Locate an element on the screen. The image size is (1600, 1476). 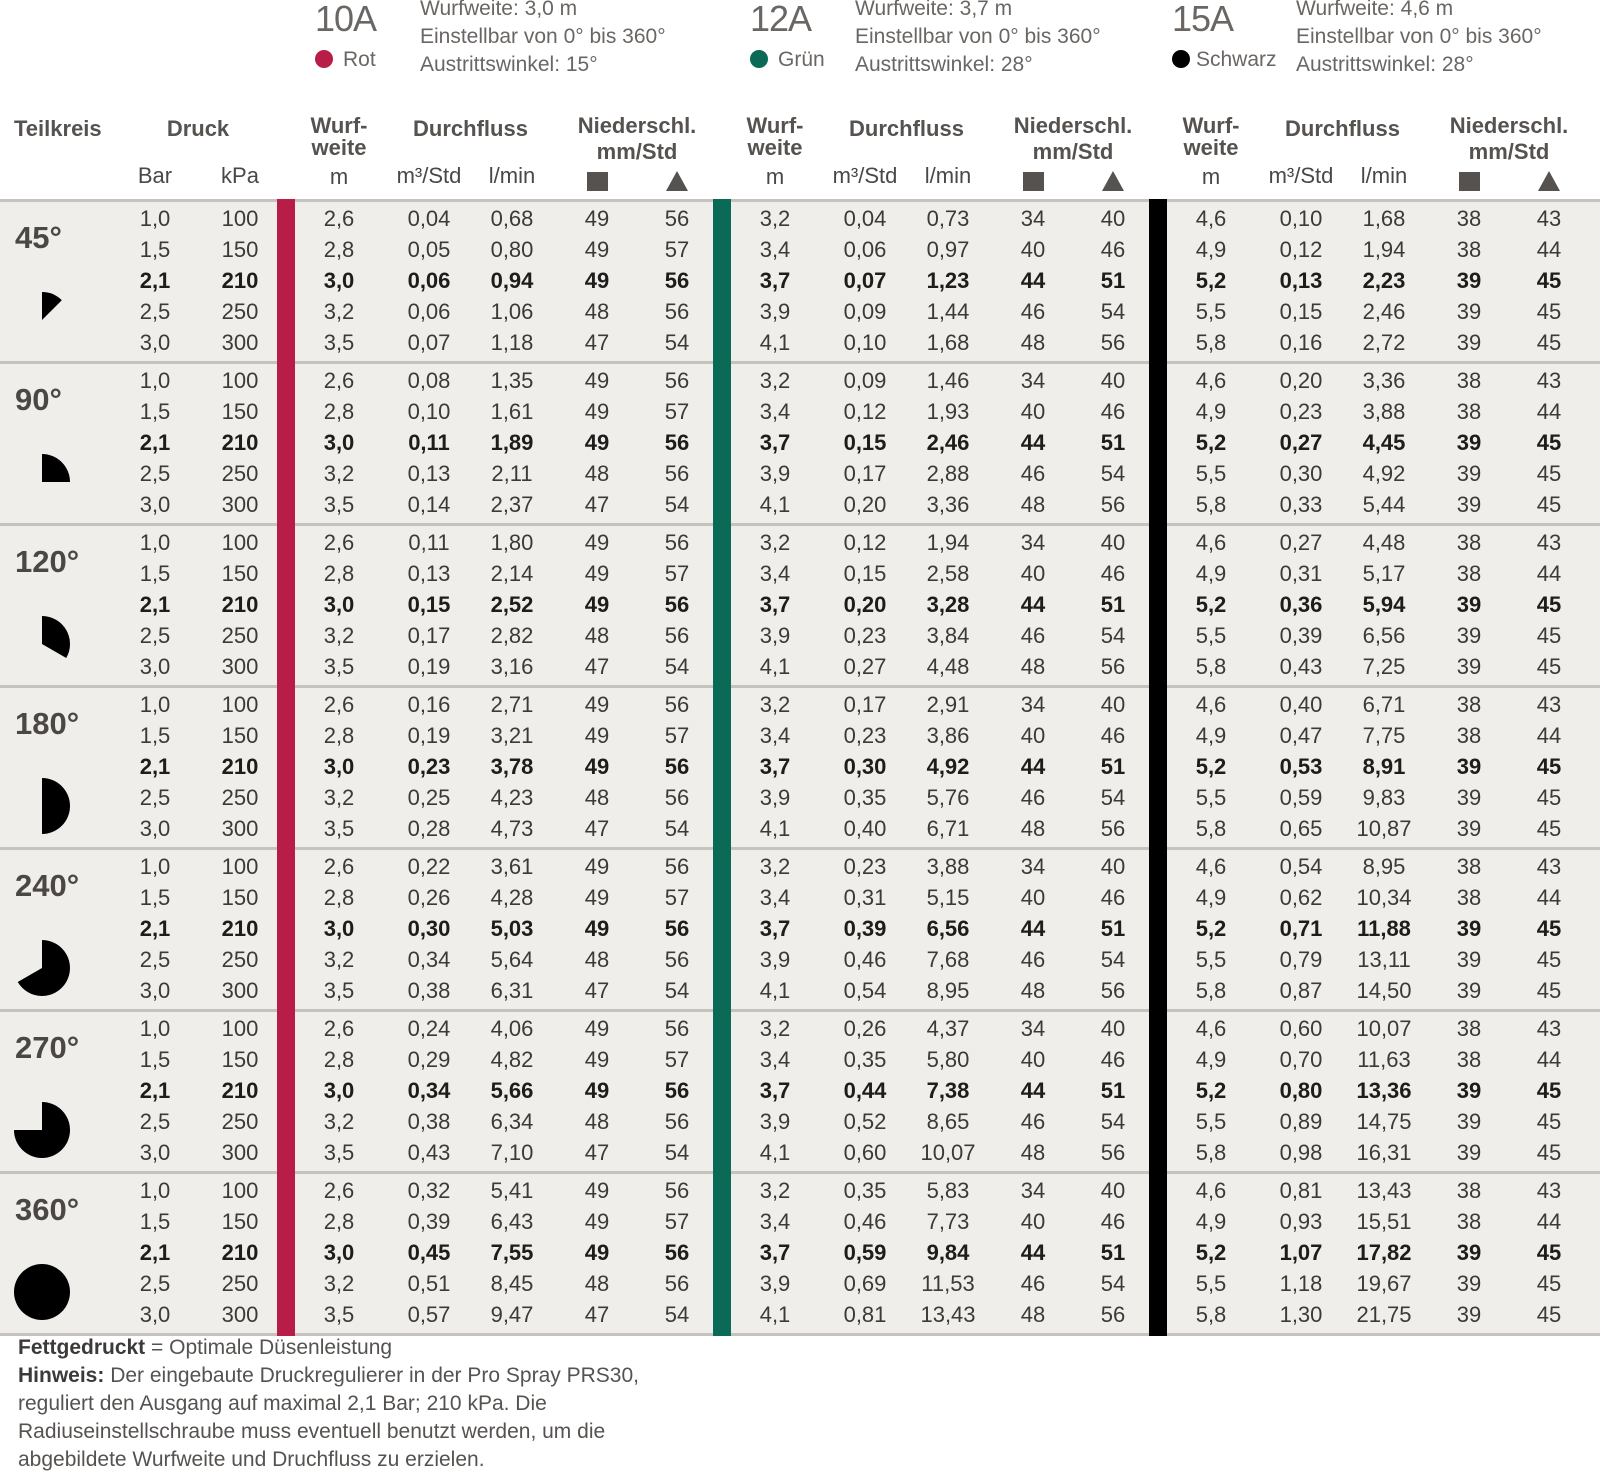
cell-radius: 3,4 is located at coordinates (775, 573).